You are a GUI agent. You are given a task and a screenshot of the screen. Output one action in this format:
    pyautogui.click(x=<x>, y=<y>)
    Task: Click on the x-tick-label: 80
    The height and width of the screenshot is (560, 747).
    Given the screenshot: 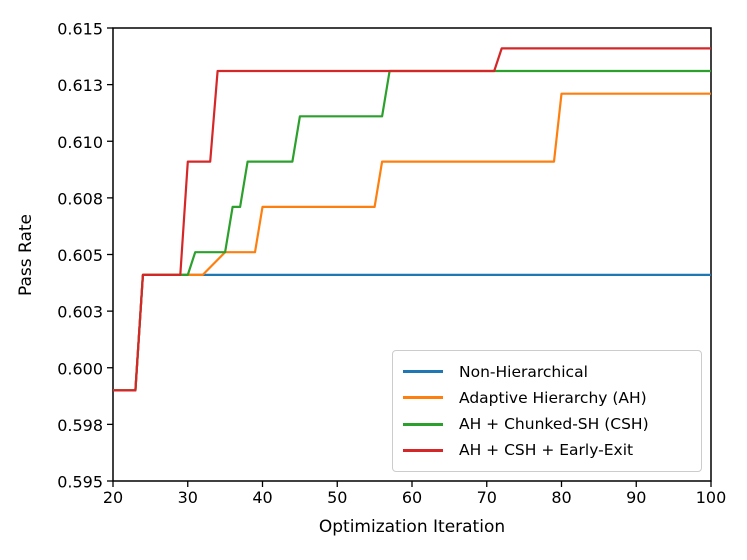 What is the action you would take?
    pyautogui.click(x=561, y=497)
    